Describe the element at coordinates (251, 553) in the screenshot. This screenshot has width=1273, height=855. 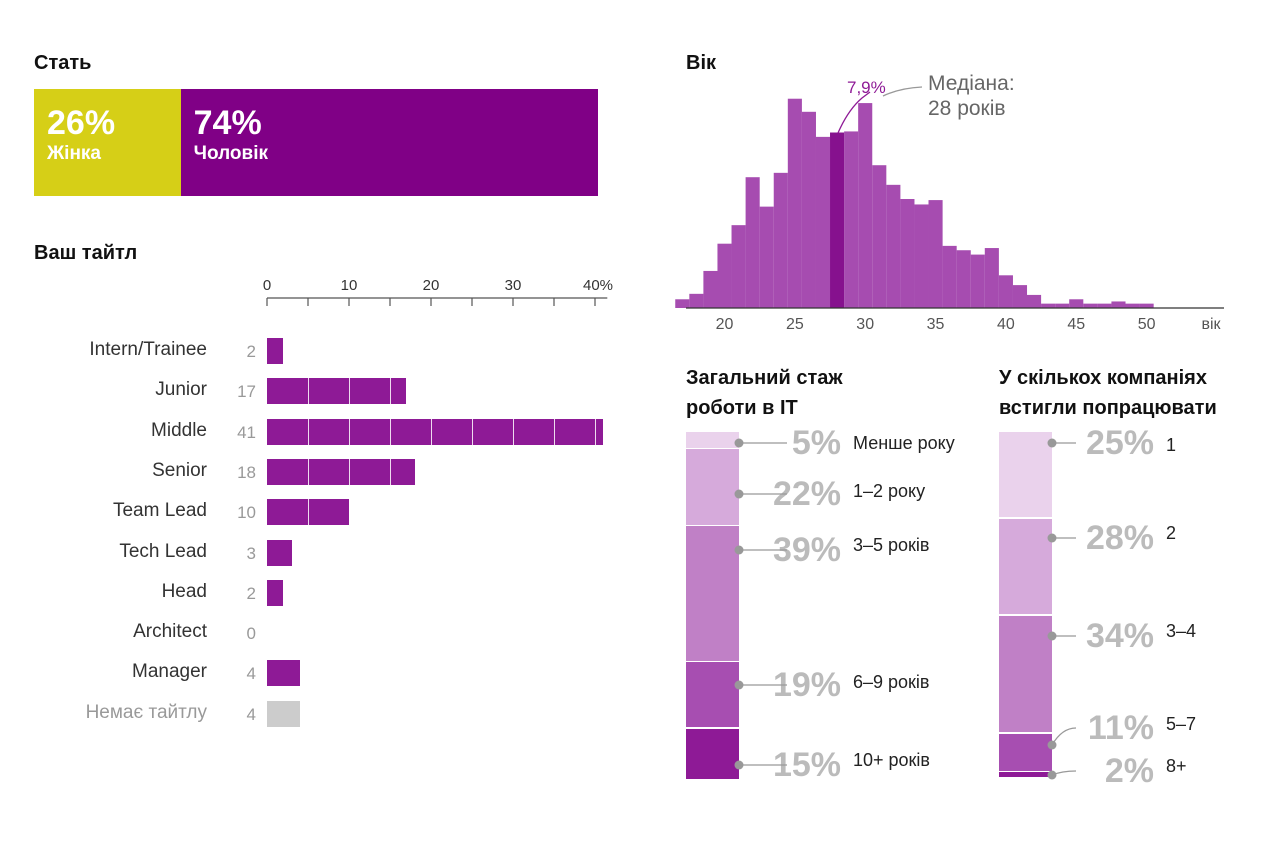
I see `titles-row-value: 3` at that location.